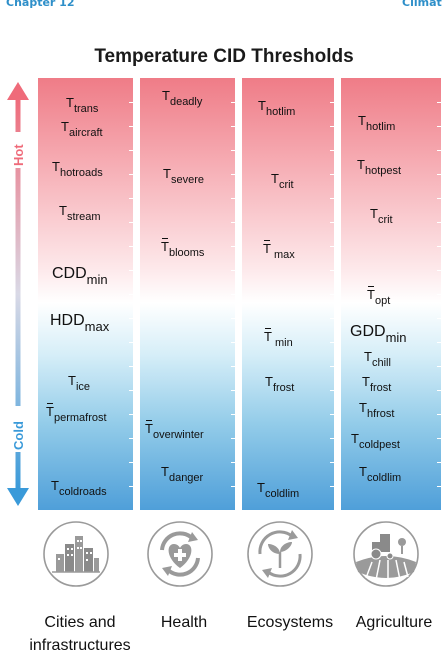 Image resolution: width=448 pixels, height=665 pixels. I want to click on label-sub: hotpest, so click(383, 171).